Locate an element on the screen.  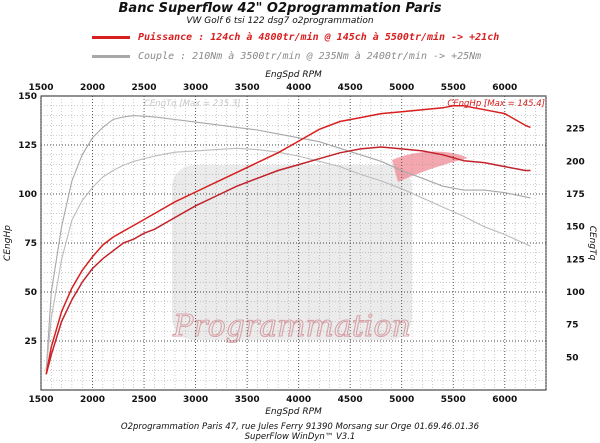
x-tick-bottom: 3000 is located at coordinates (195, 400).